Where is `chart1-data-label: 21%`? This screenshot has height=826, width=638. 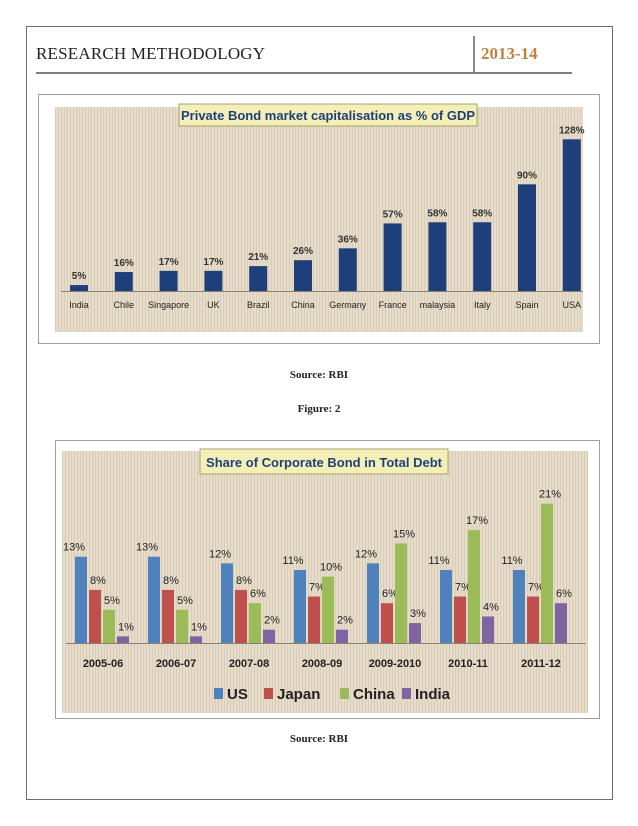
chart1-data-label: 21% is located at coordinates (258, 257).